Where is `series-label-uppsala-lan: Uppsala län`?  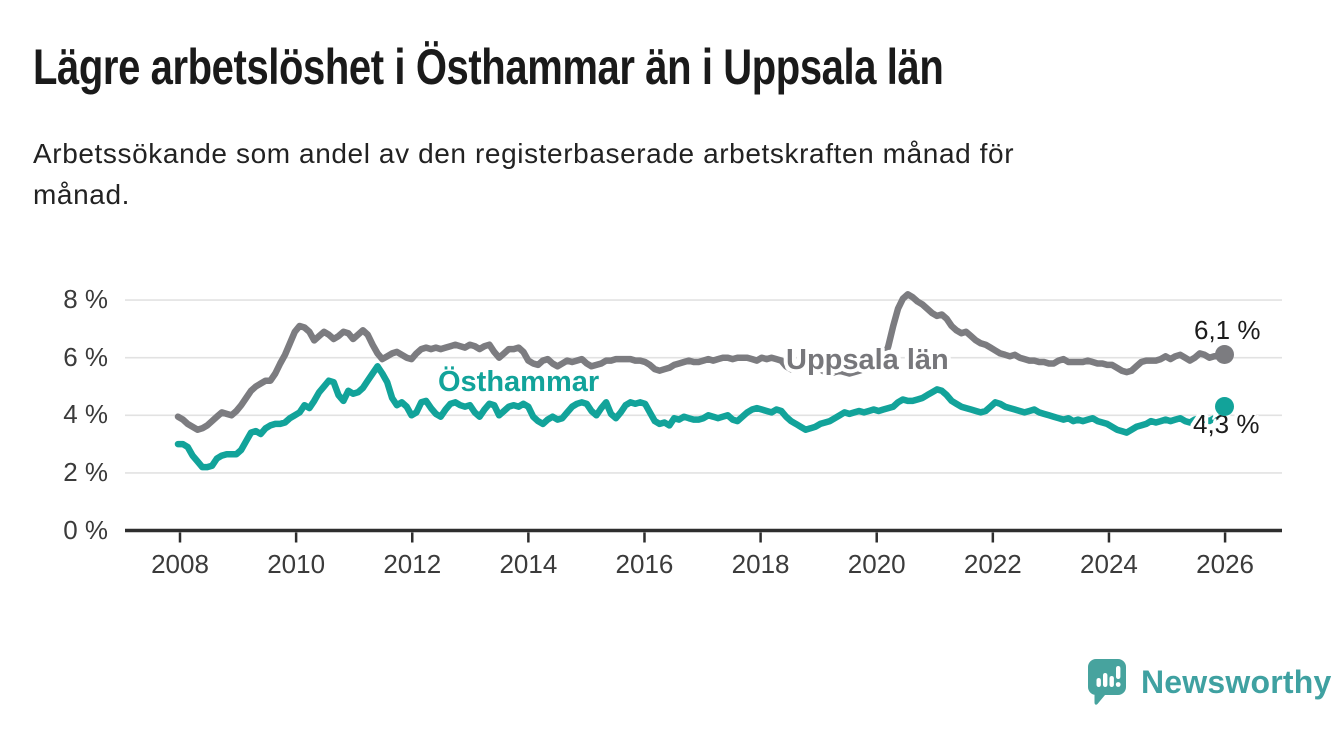 series-label-uppsala-lan: Uppsala län is located at coordinates (867, 360).